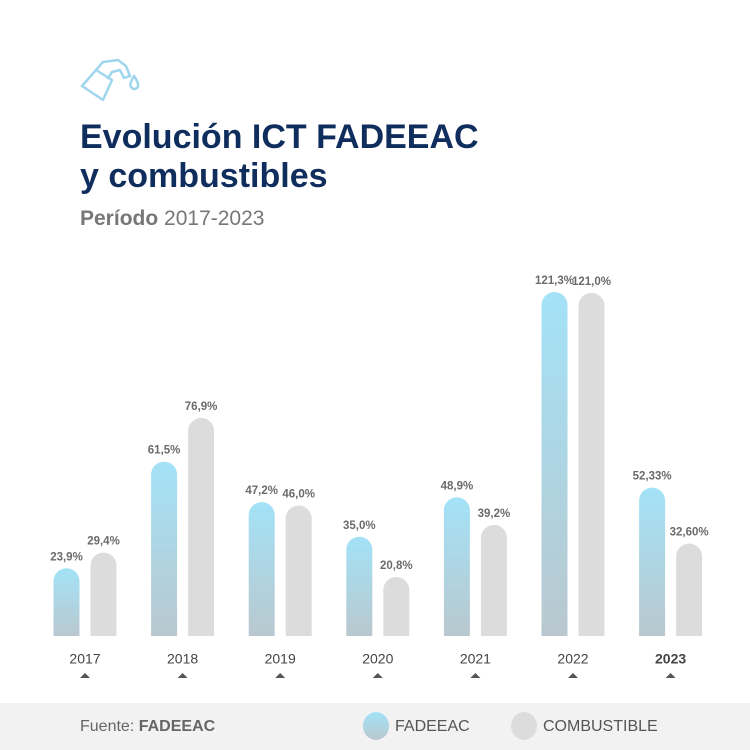 The image size is (750, 750). What do you see at coordinates (652, 477) in the screenshot?
I see `value-label: 52,33%` at bounding box center [652, 477].